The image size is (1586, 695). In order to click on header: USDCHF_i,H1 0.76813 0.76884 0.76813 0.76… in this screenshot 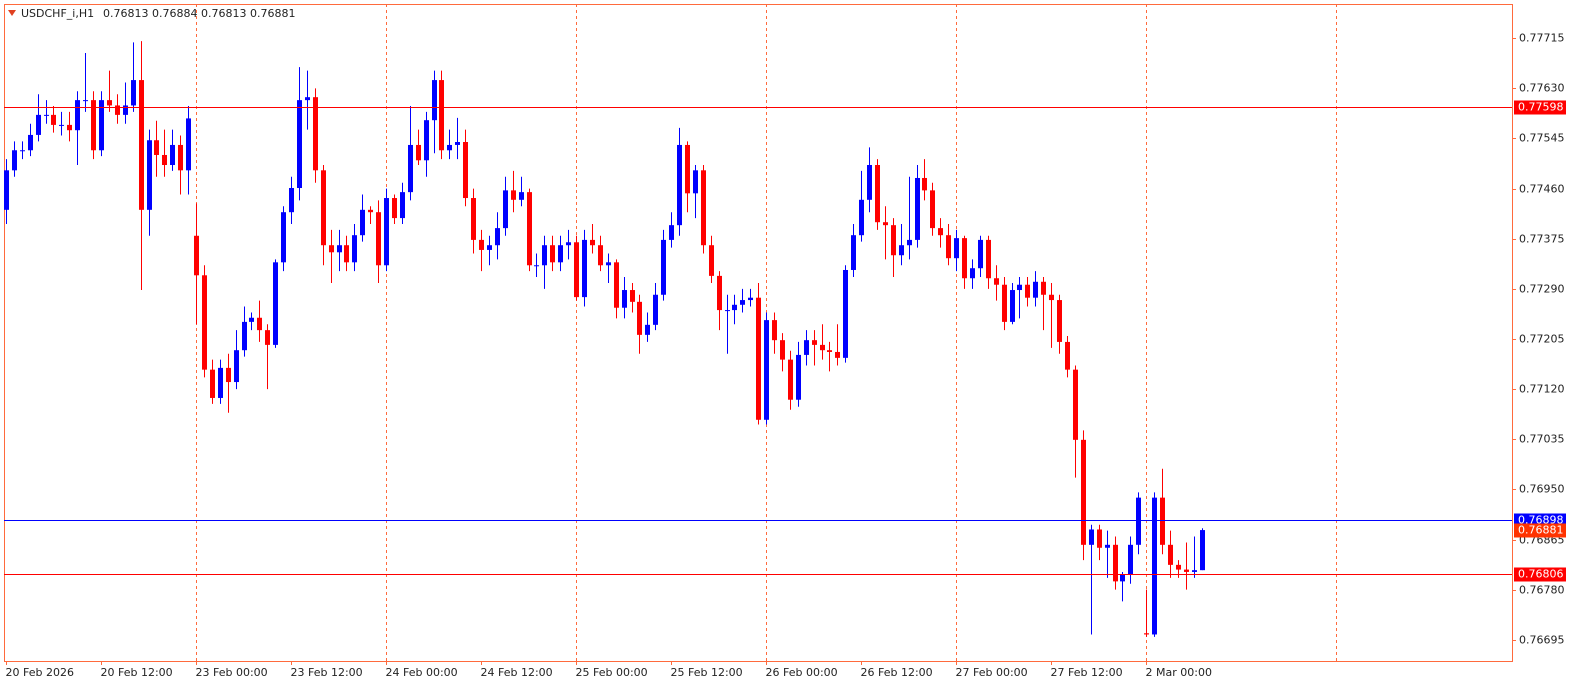, I will do `click(158, 13)`.